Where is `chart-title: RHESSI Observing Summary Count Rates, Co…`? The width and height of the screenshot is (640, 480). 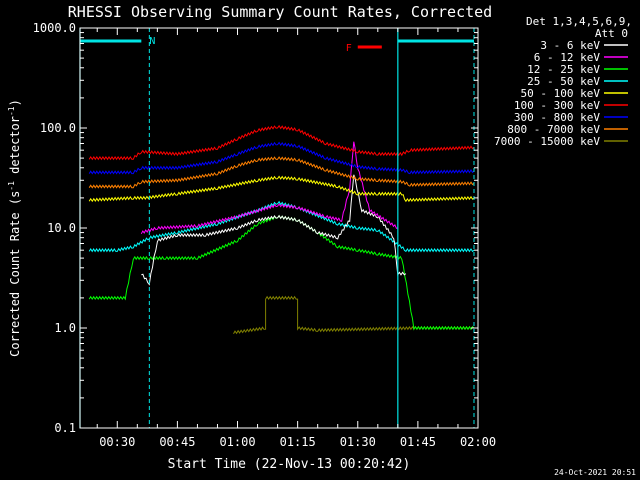
chart-title: RHESSI Observing Summary Count Rates, Co… is located at coordinates (280, 12).